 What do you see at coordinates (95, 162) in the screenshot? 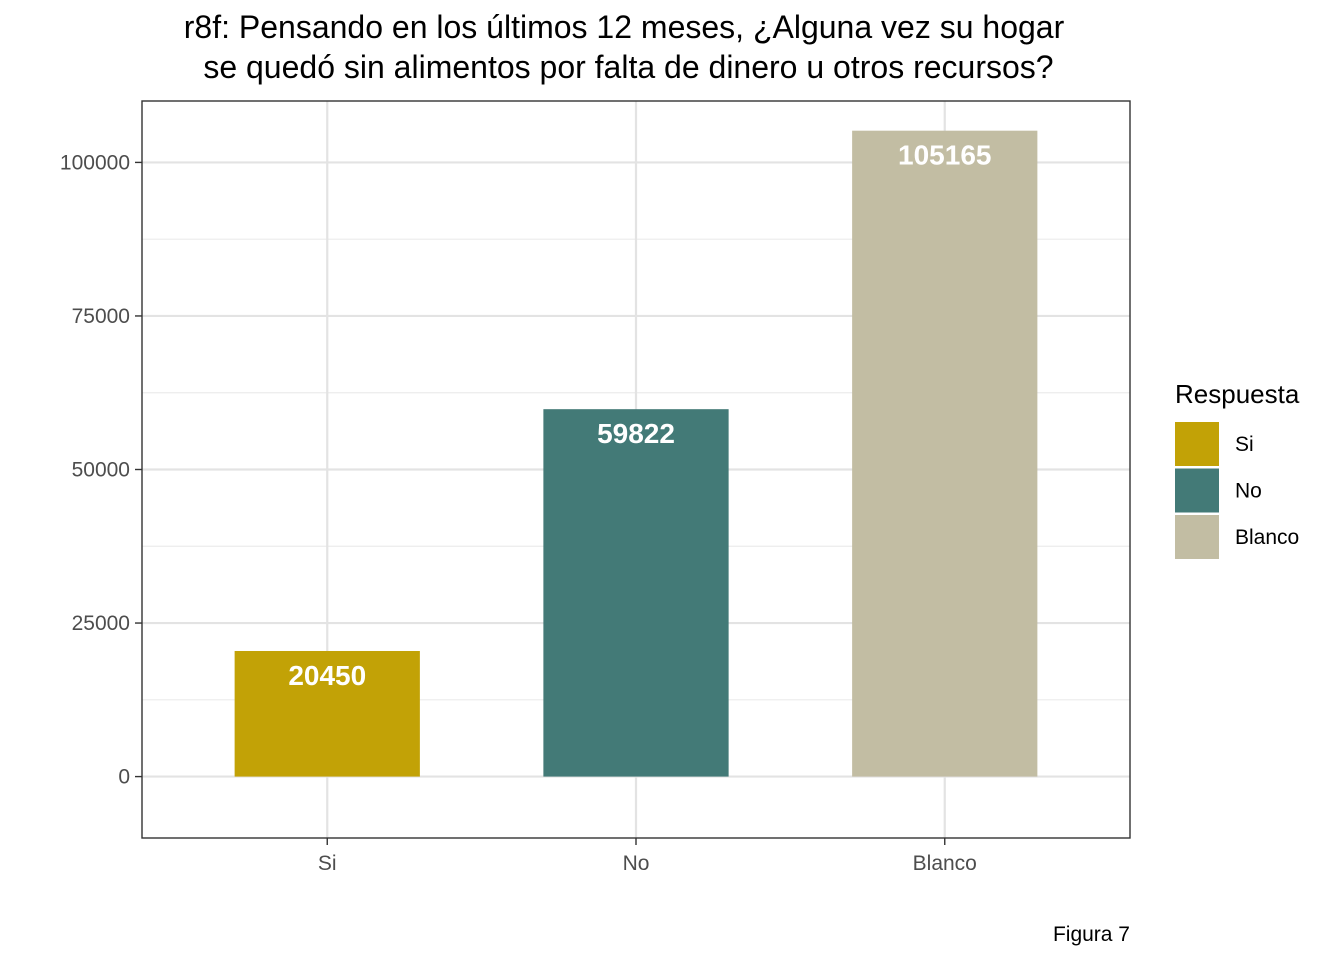
I see `y-tick-label: 100000` at bounding box center [95, 162].